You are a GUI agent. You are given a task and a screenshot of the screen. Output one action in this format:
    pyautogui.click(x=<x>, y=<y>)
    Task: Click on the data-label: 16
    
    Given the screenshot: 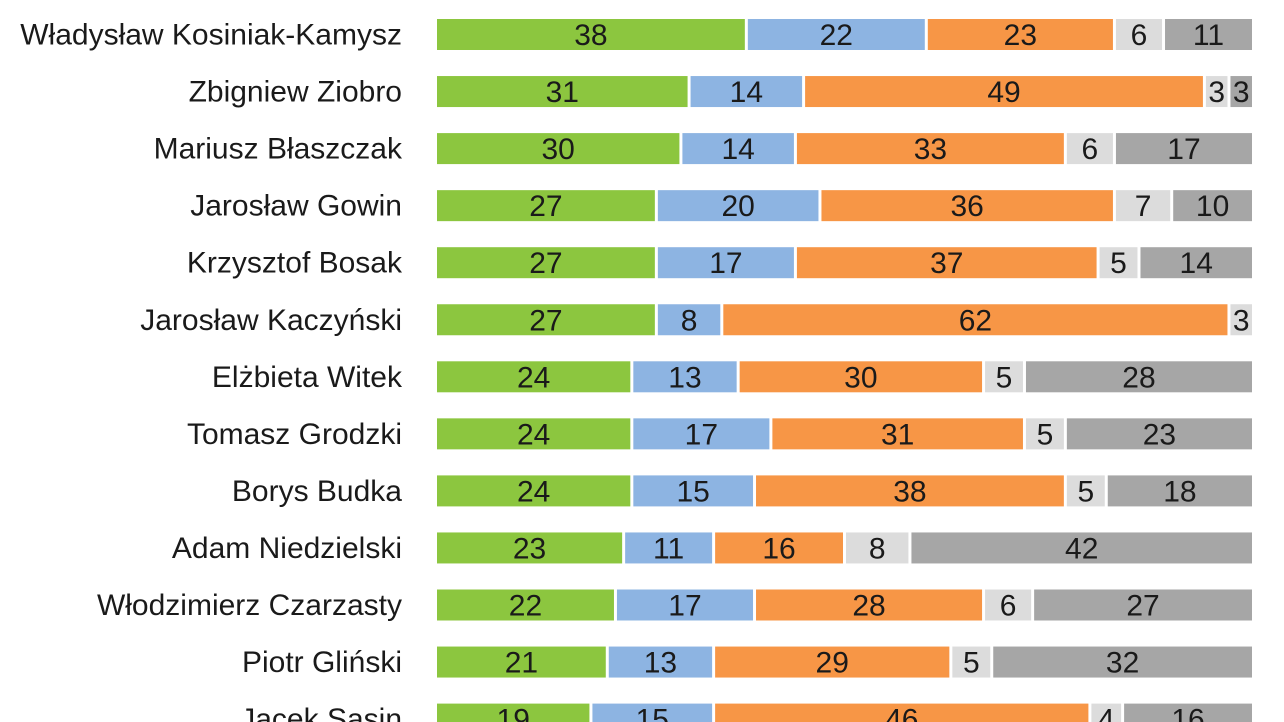 What is the action you would take?
    pyautogui.click(x=1187, y=713)
    